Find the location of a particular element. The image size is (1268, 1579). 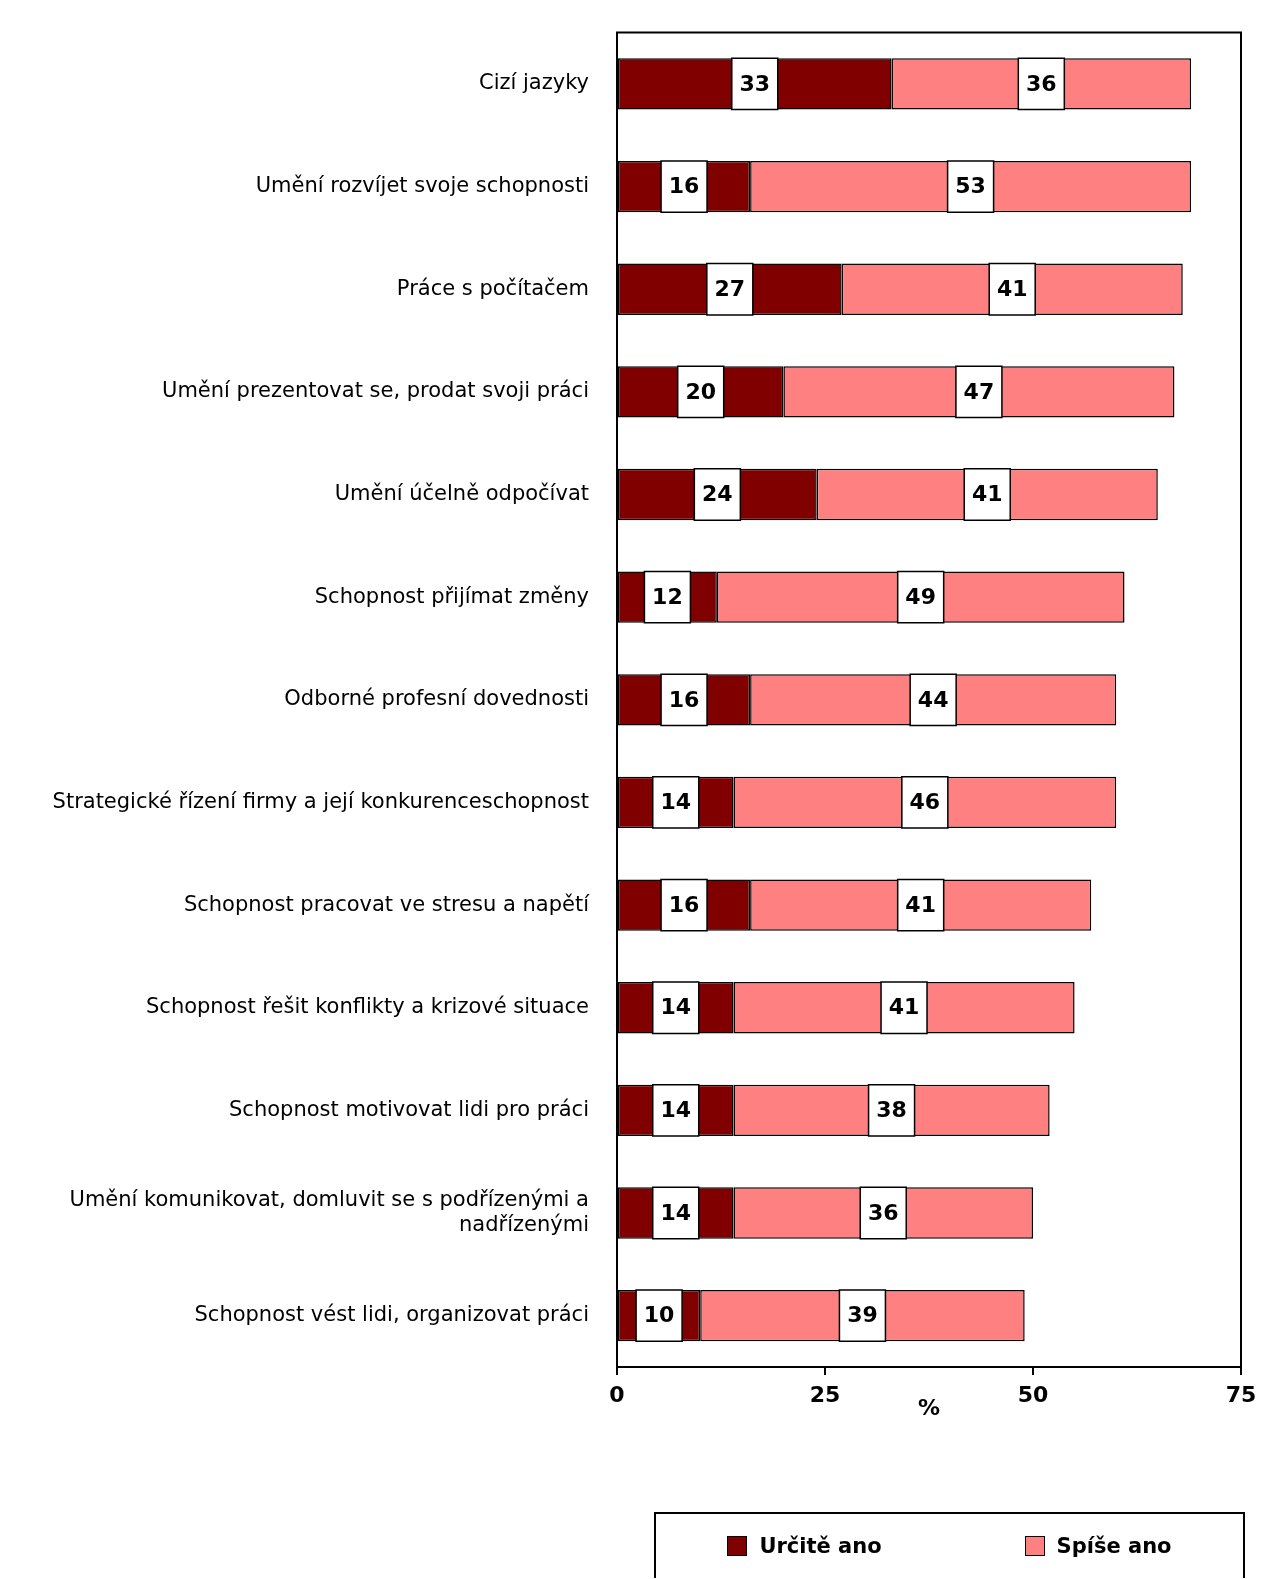

y-tick-label: Umění účelně odpočívat is located at coordinates (461, 492).